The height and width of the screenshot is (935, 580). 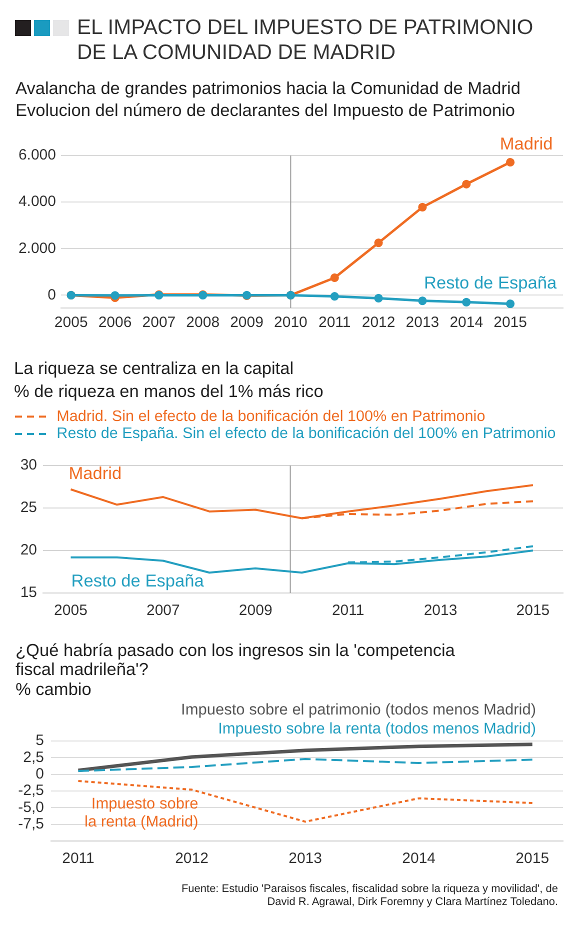 I want to click on y-tick-label: -7,5, so click(x=31, y=823).